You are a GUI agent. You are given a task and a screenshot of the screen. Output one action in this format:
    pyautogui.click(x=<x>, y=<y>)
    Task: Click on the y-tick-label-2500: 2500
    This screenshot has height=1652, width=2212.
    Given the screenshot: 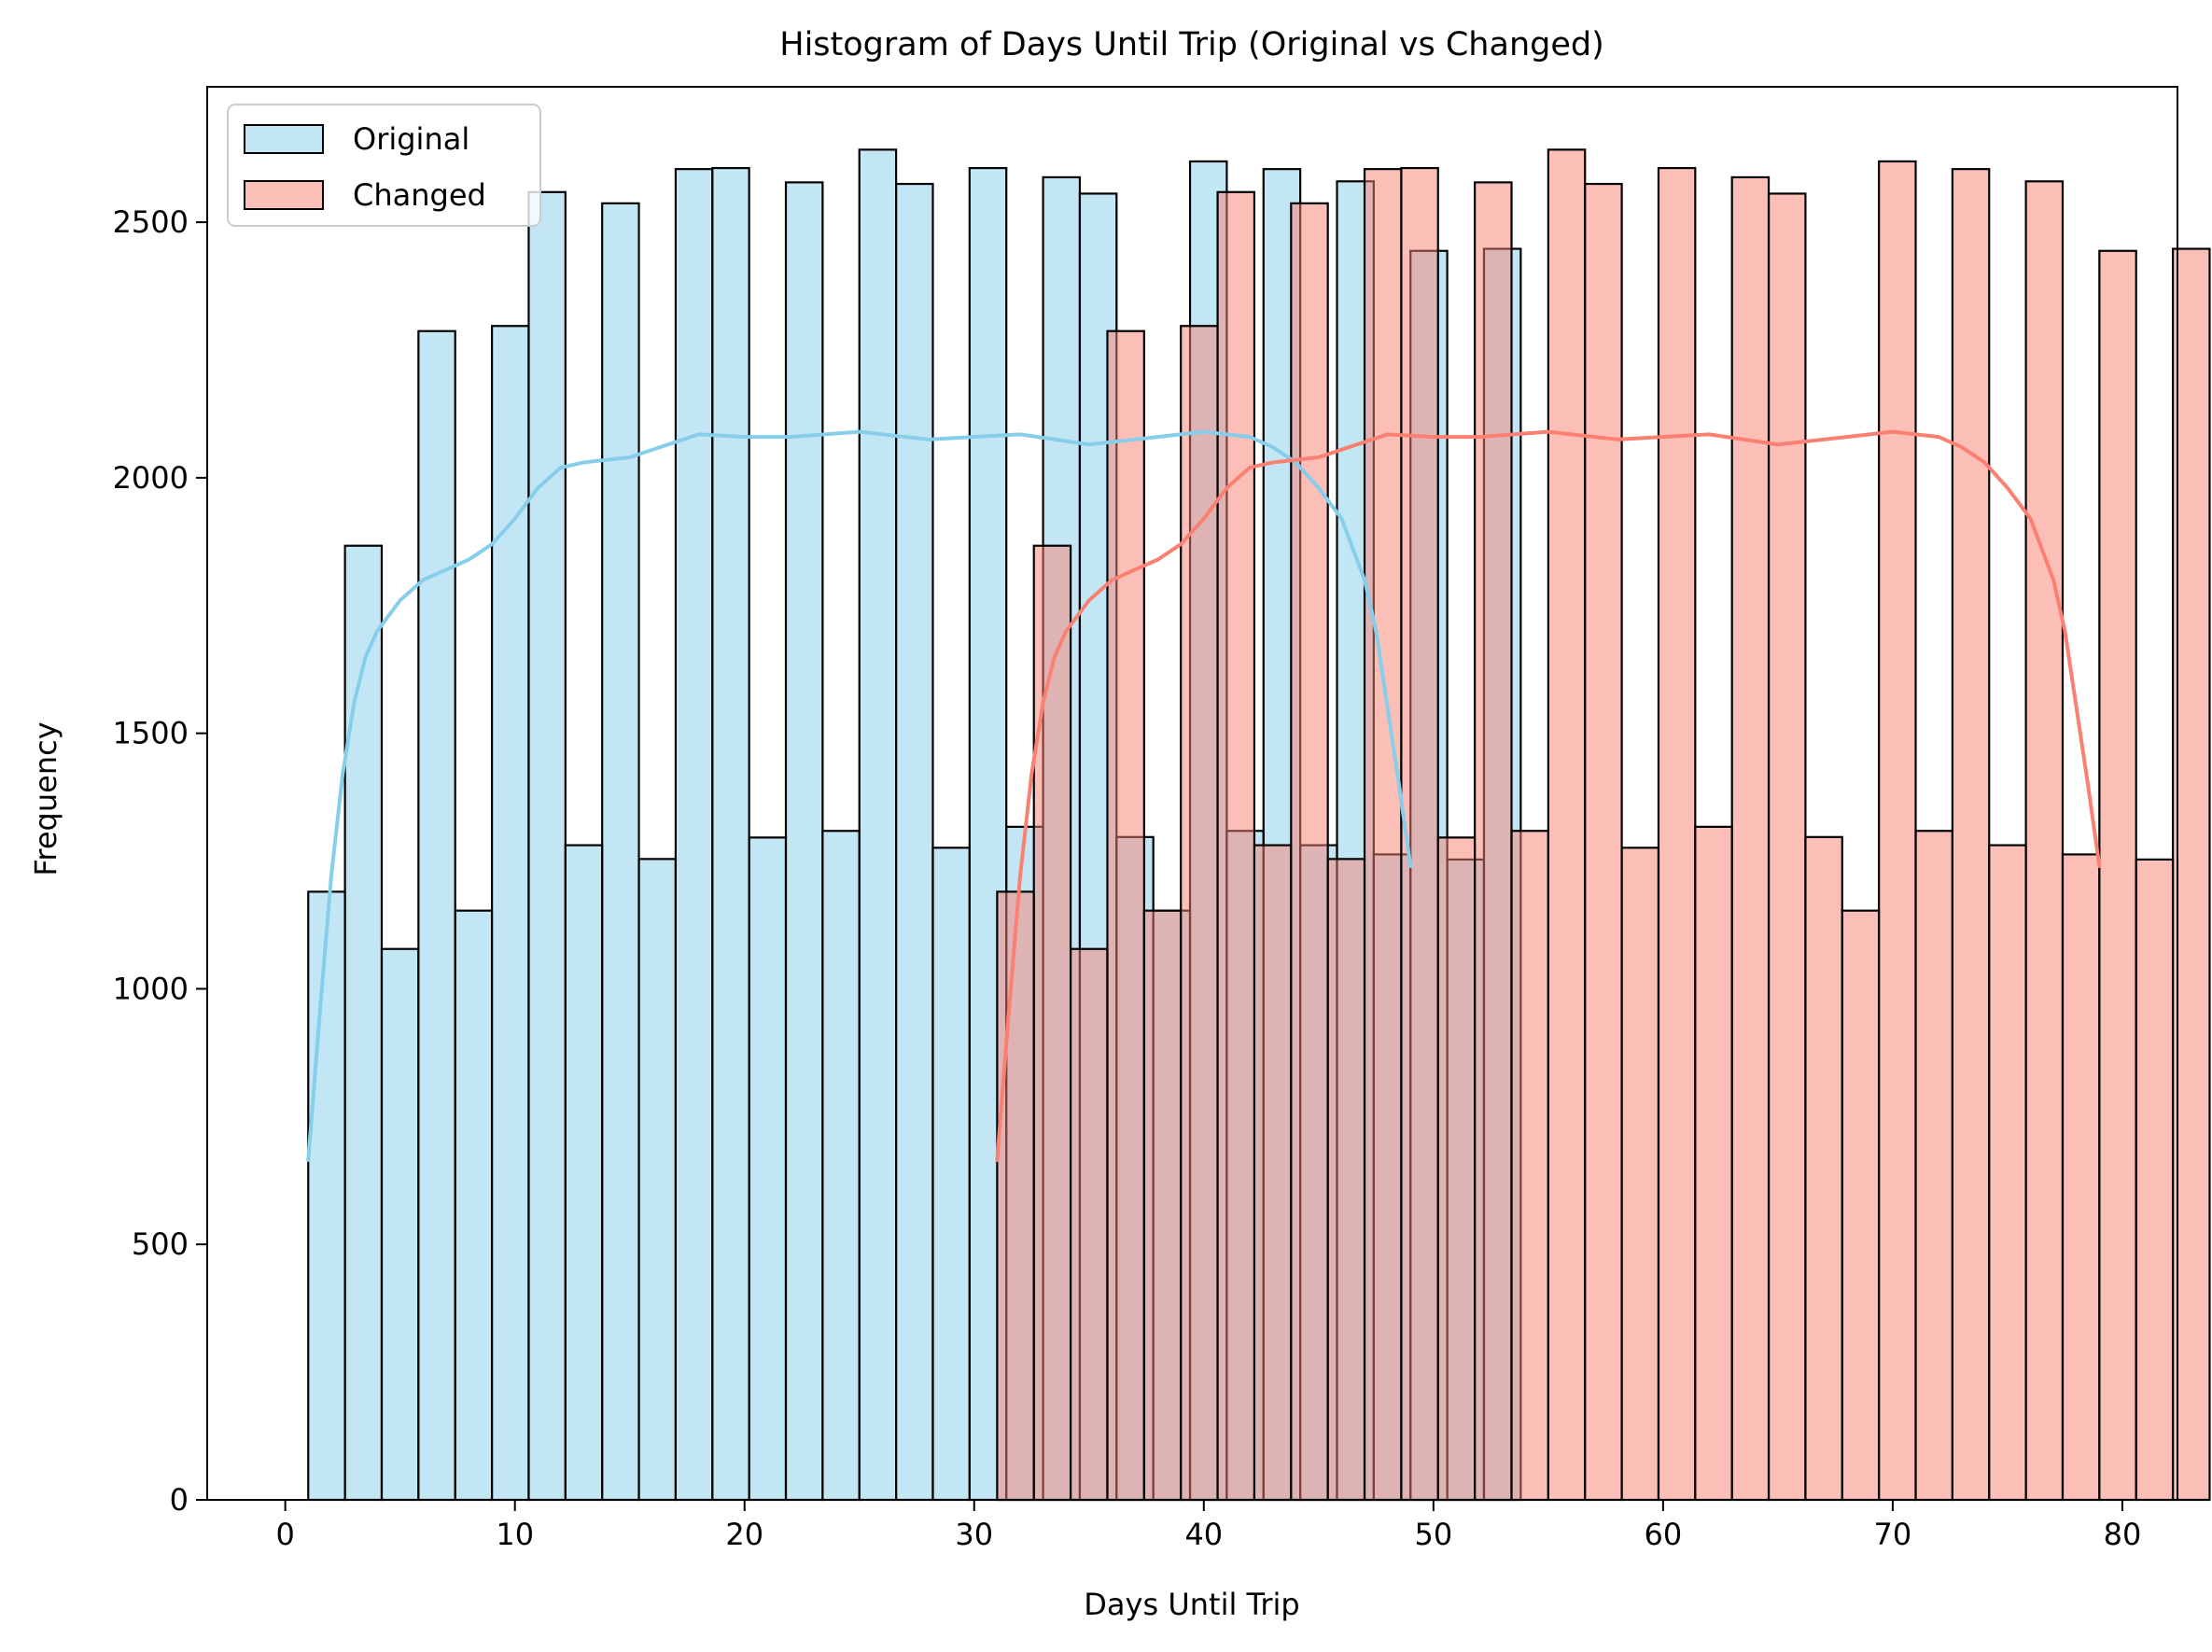 What is the action you would take?
    pyautogui.click(x=151, y=222)
    